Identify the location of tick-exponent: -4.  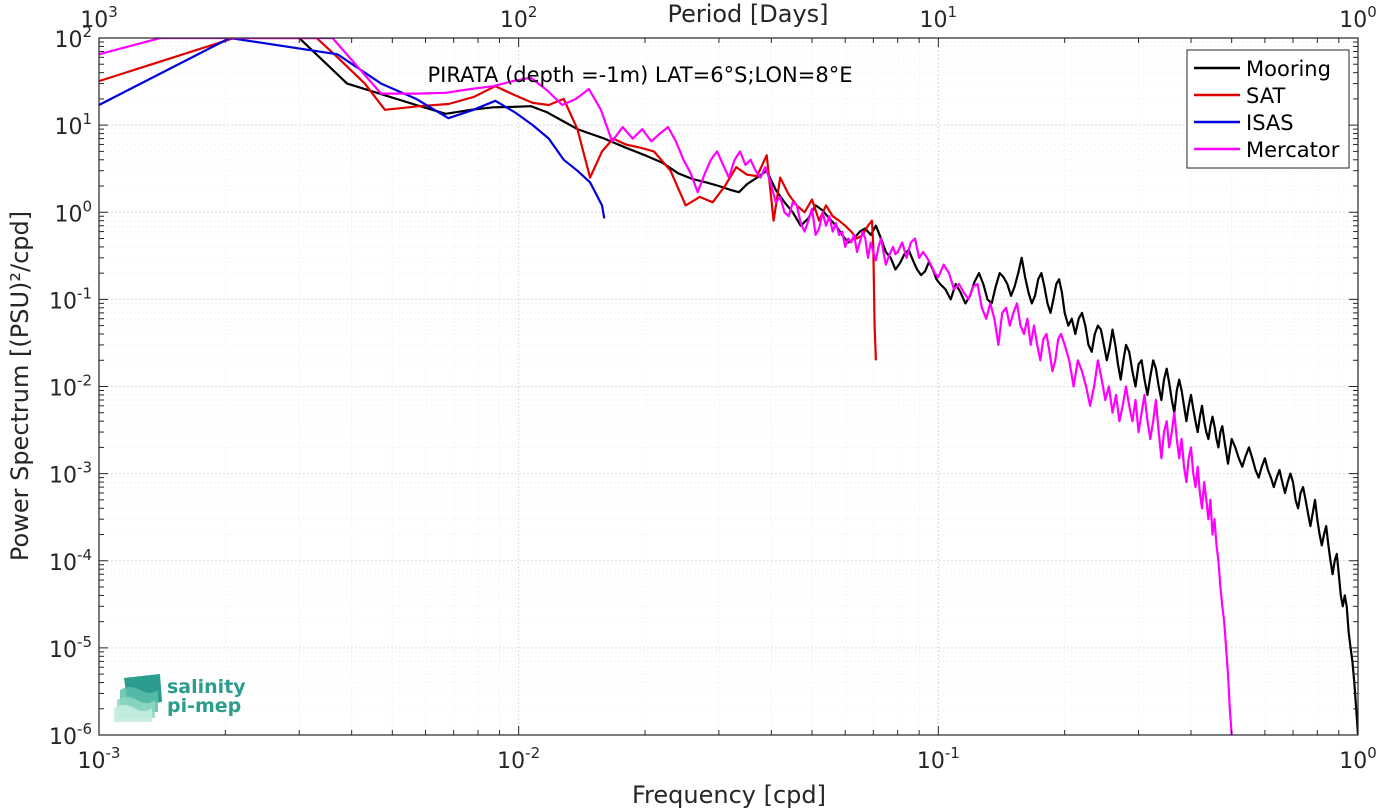
(84, 555).